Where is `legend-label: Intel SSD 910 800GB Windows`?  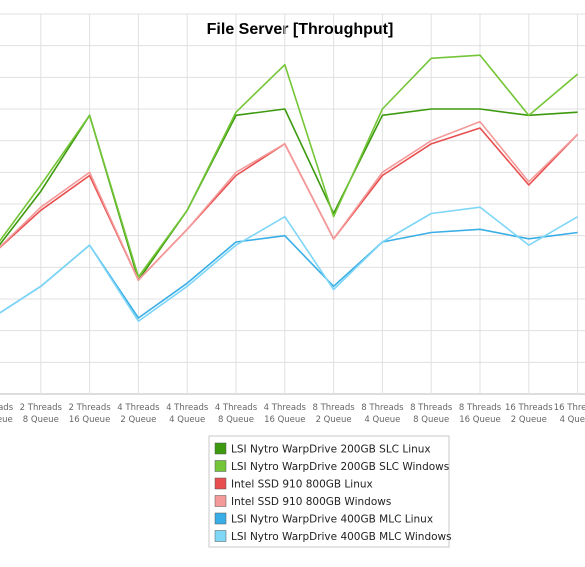
legend-label: Intel SSD 910 800GB Windows is located at coordinates (311, 502).